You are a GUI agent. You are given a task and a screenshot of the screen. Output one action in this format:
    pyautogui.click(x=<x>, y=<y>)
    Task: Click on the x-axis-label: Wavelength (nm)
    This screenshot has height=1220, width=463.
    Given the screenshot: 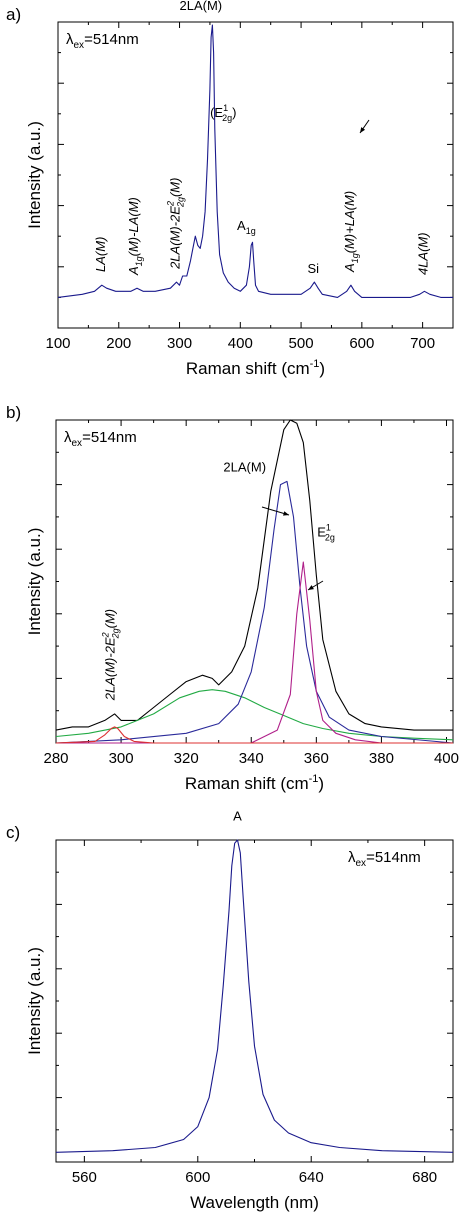 What is the action you would take?
    pyautogui.click(x=254, y=1202)
    